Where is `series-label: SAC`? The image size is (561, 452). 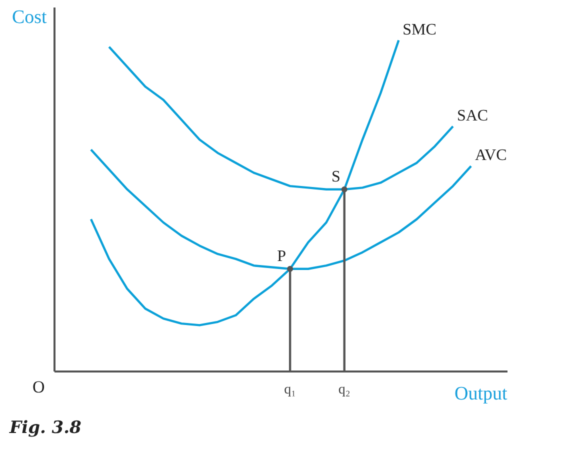
series-label: SAC is located at coordinates (472, 115).